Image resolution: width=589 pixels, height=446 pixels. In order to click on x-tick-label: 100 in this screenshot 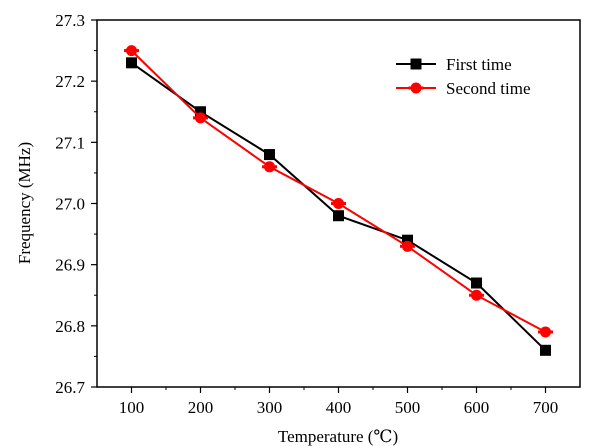, I will do `click(132, 407)`.